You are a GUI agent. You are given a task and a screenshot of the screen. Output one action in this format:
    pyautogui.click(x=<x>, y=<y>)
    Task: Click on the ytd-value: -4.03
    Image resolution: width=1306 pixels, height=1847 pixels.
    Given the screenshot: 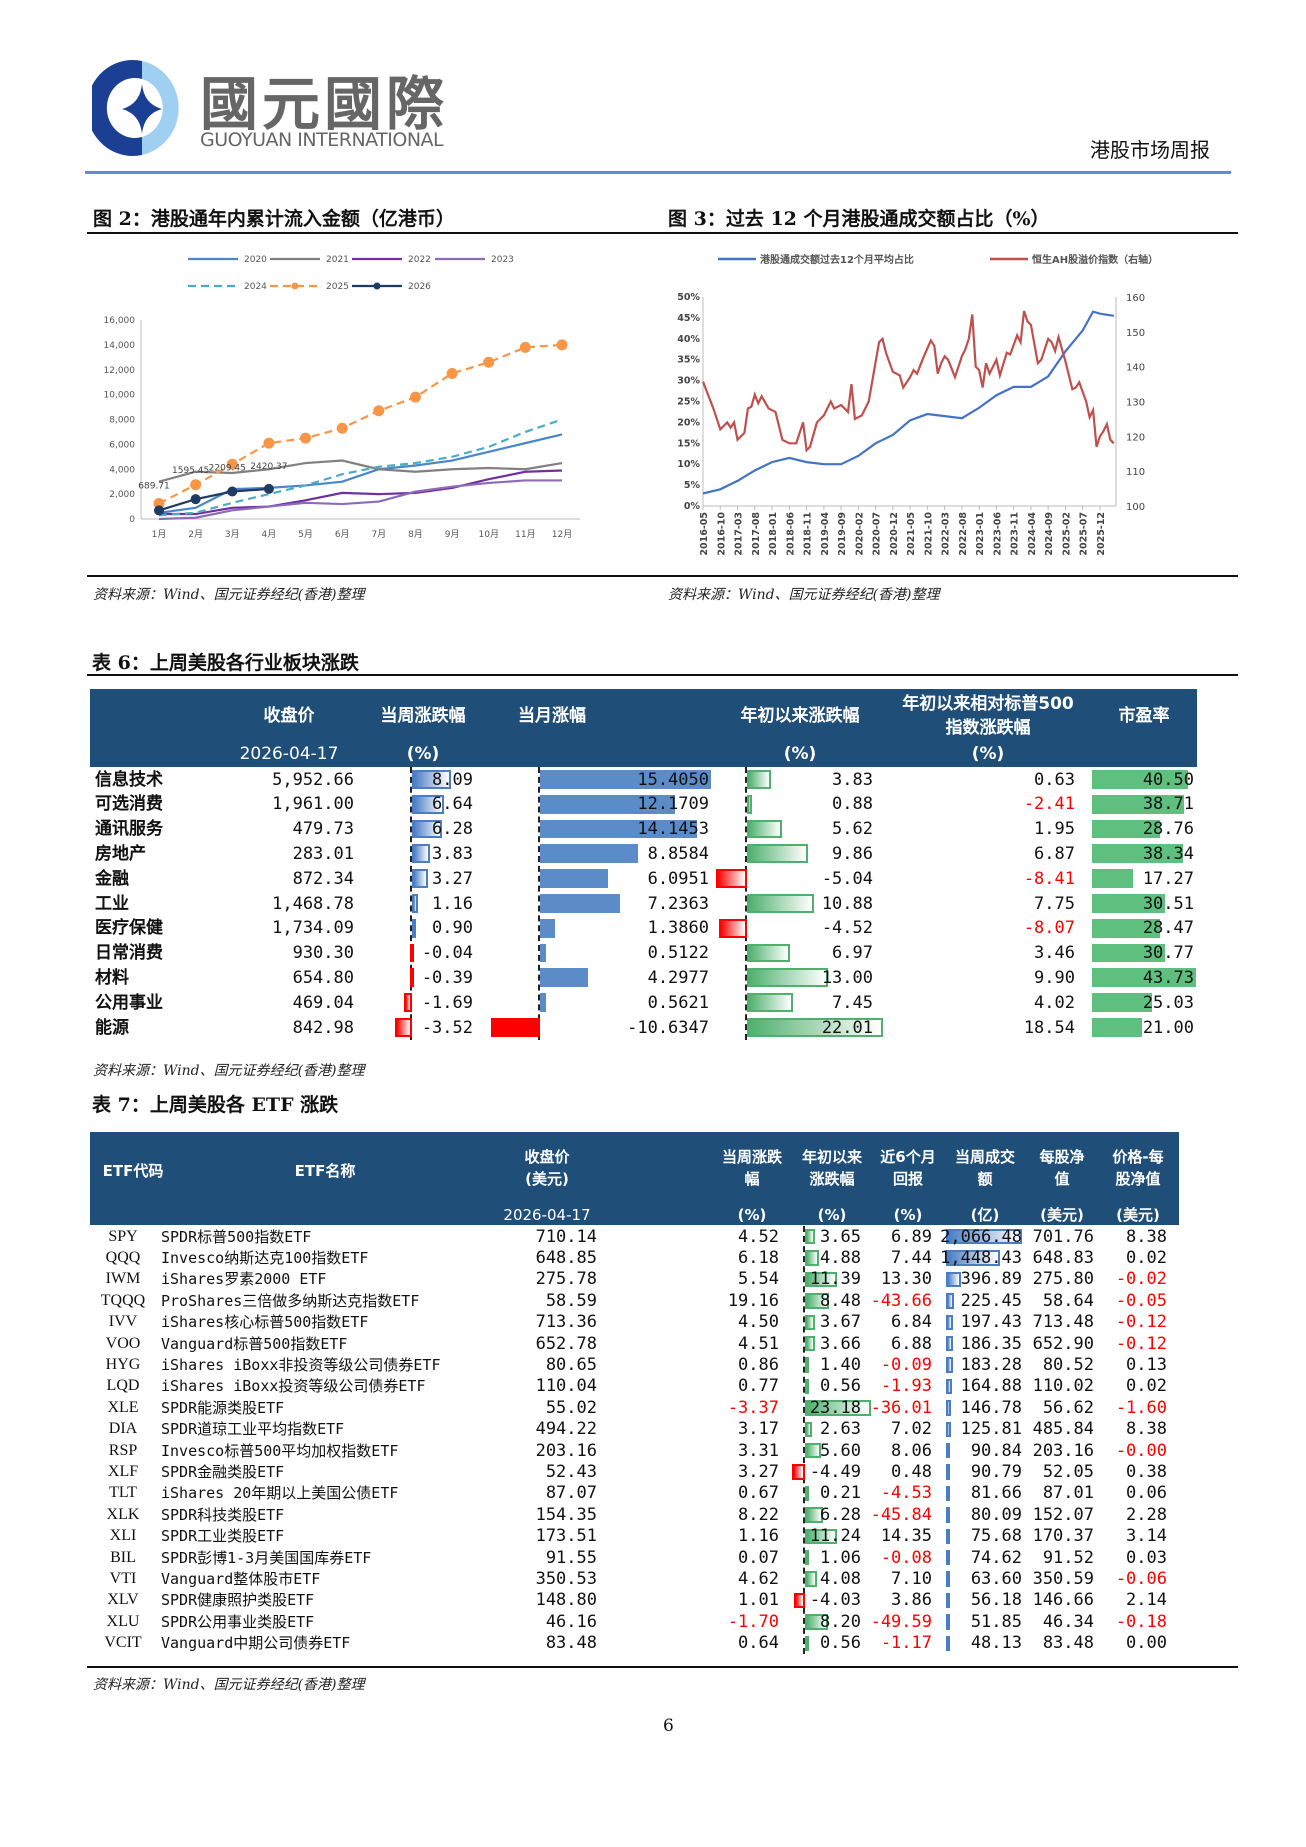 What is the action you would take?
    pyautogui.click(x=835, y=1600)
    